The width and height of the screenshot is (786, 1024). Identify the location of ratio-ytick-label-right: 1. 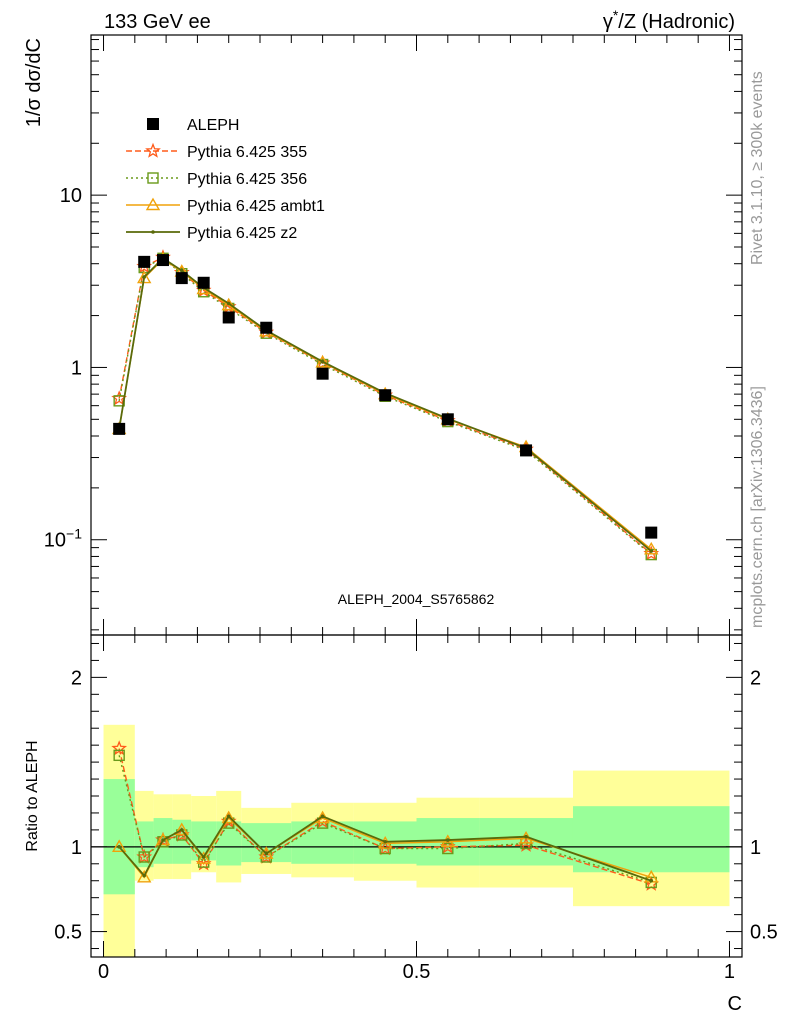
(755, 848).